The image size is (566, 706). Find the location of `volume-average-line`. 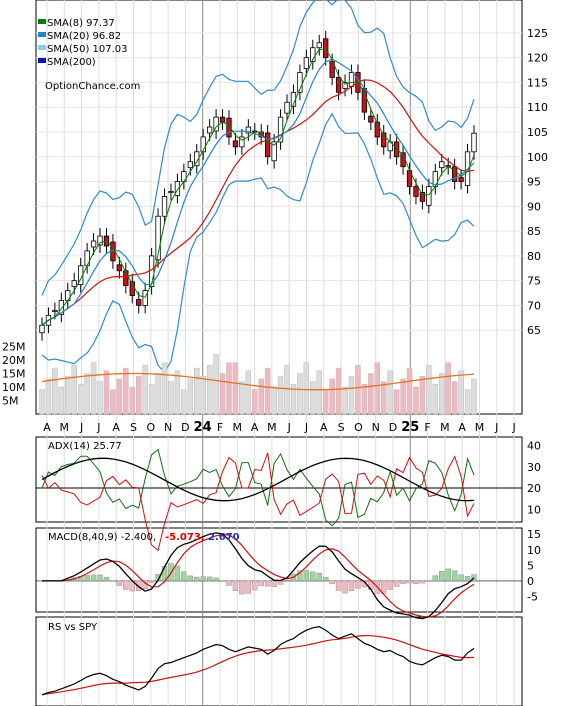

volume-average-line is located at coordinates (258, 381).